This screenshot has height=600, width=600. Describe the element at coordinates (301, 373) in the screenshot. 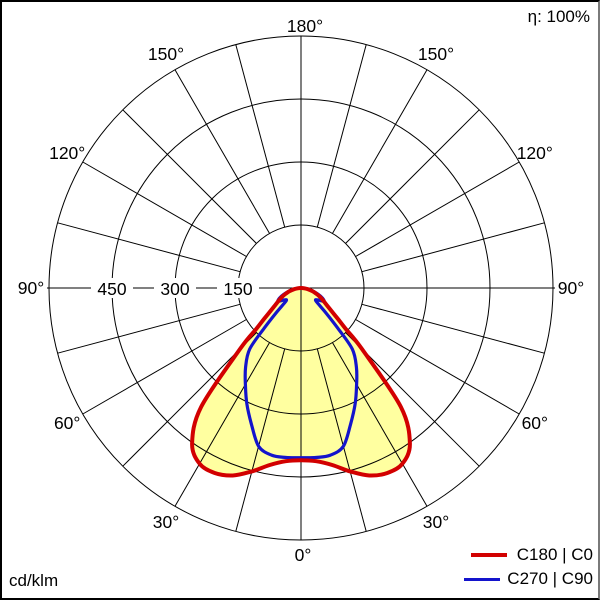

I see `c90-c270-curve` at that location.